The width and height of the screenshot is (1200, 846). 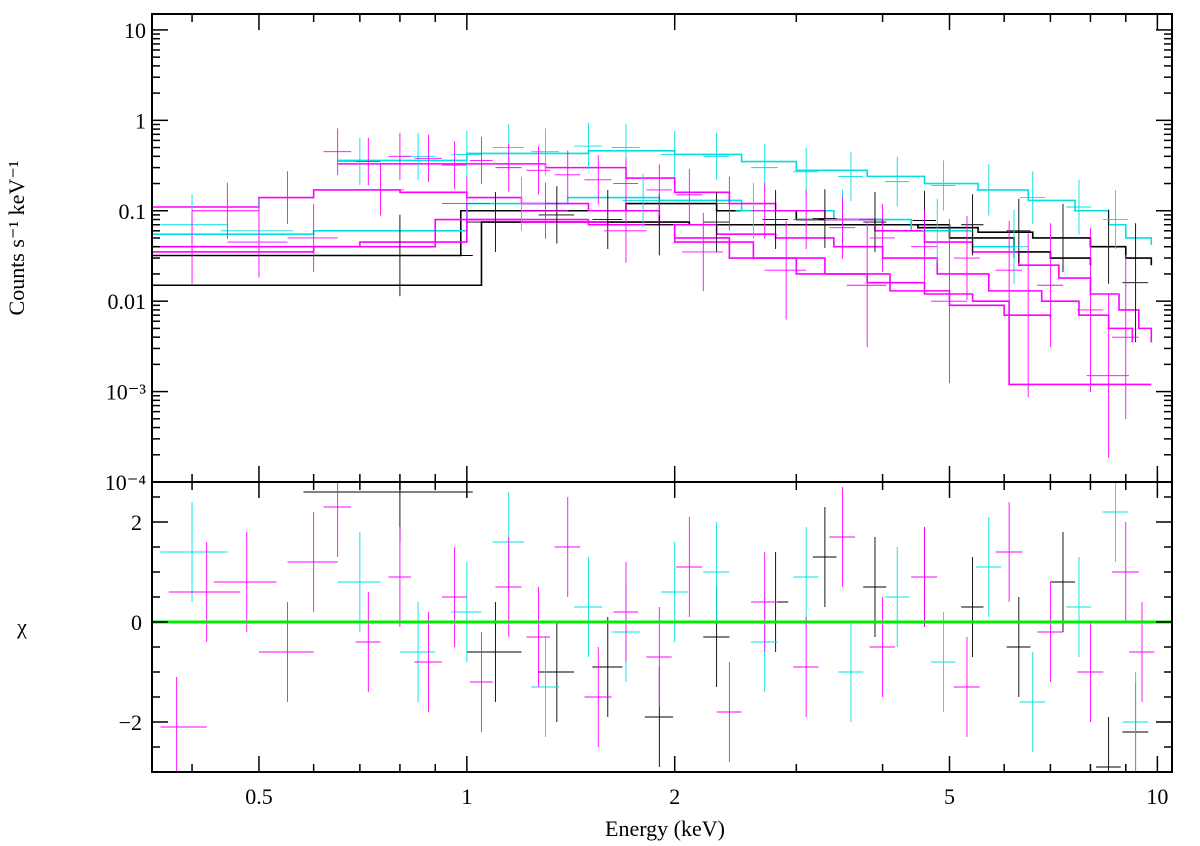 What do you see at coordinates (135, 30) in the screenshot?
I see `spectrum-y-tick-label: 10` at bounding box center [135, 30].